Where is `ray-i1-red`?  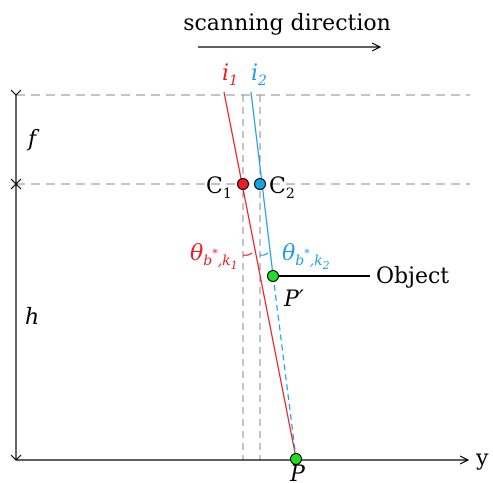 ray-i1-red is located at coordinates (260, 275).